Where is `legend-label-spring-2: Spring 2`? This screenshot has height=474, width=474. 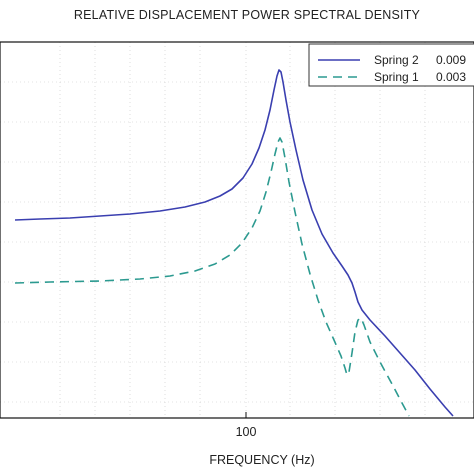
legend-label-spring-2: Spring 2 is located at coordinates (396, 60).